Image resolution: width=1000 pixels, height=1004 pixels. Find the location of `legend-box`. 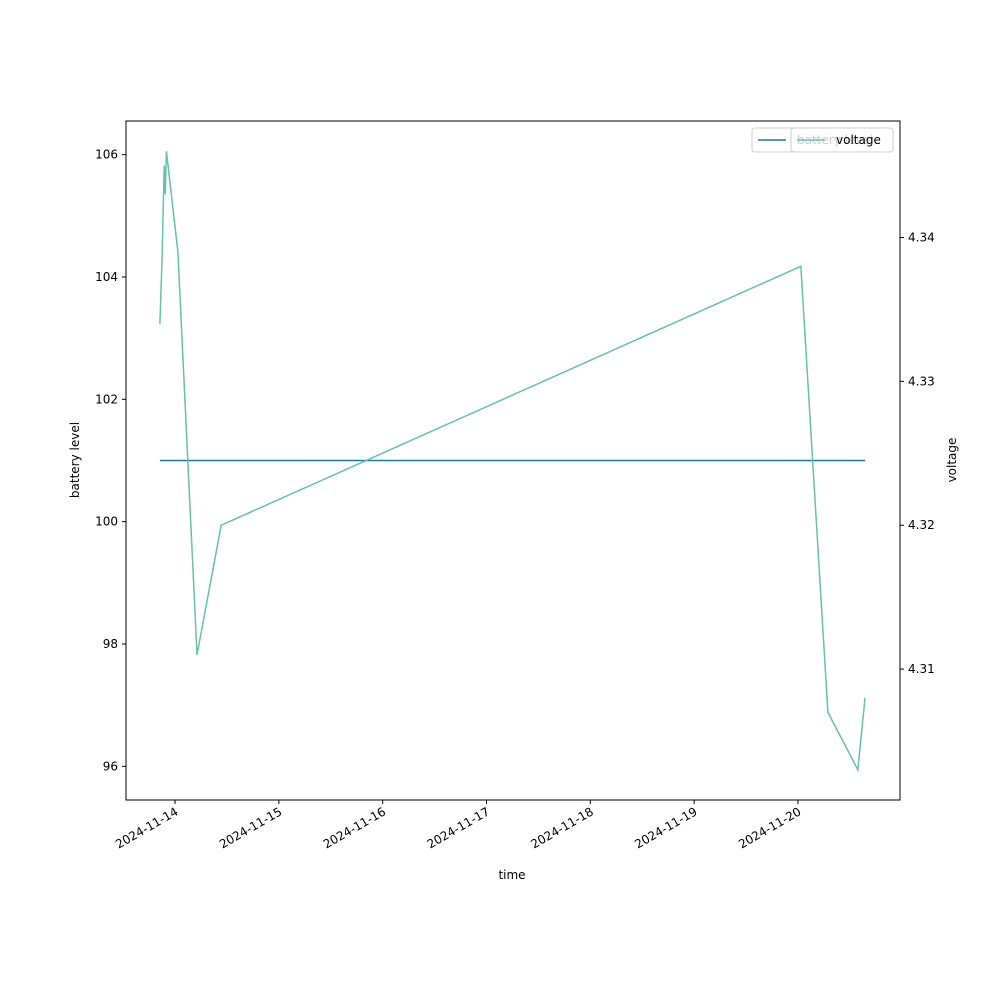

legend-box is located at coordinates (842, 140).